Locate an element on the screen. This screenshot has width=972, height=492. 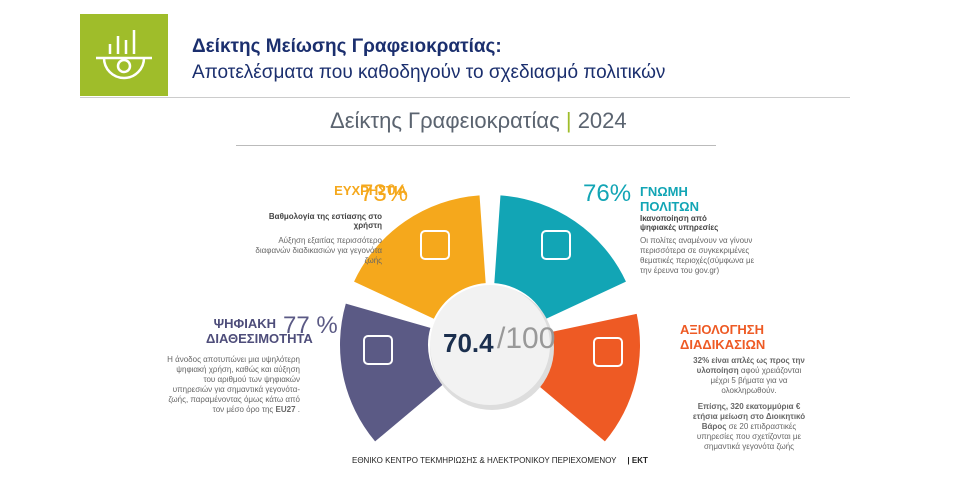
score: 70.4 is located at coordinates (468, 343).